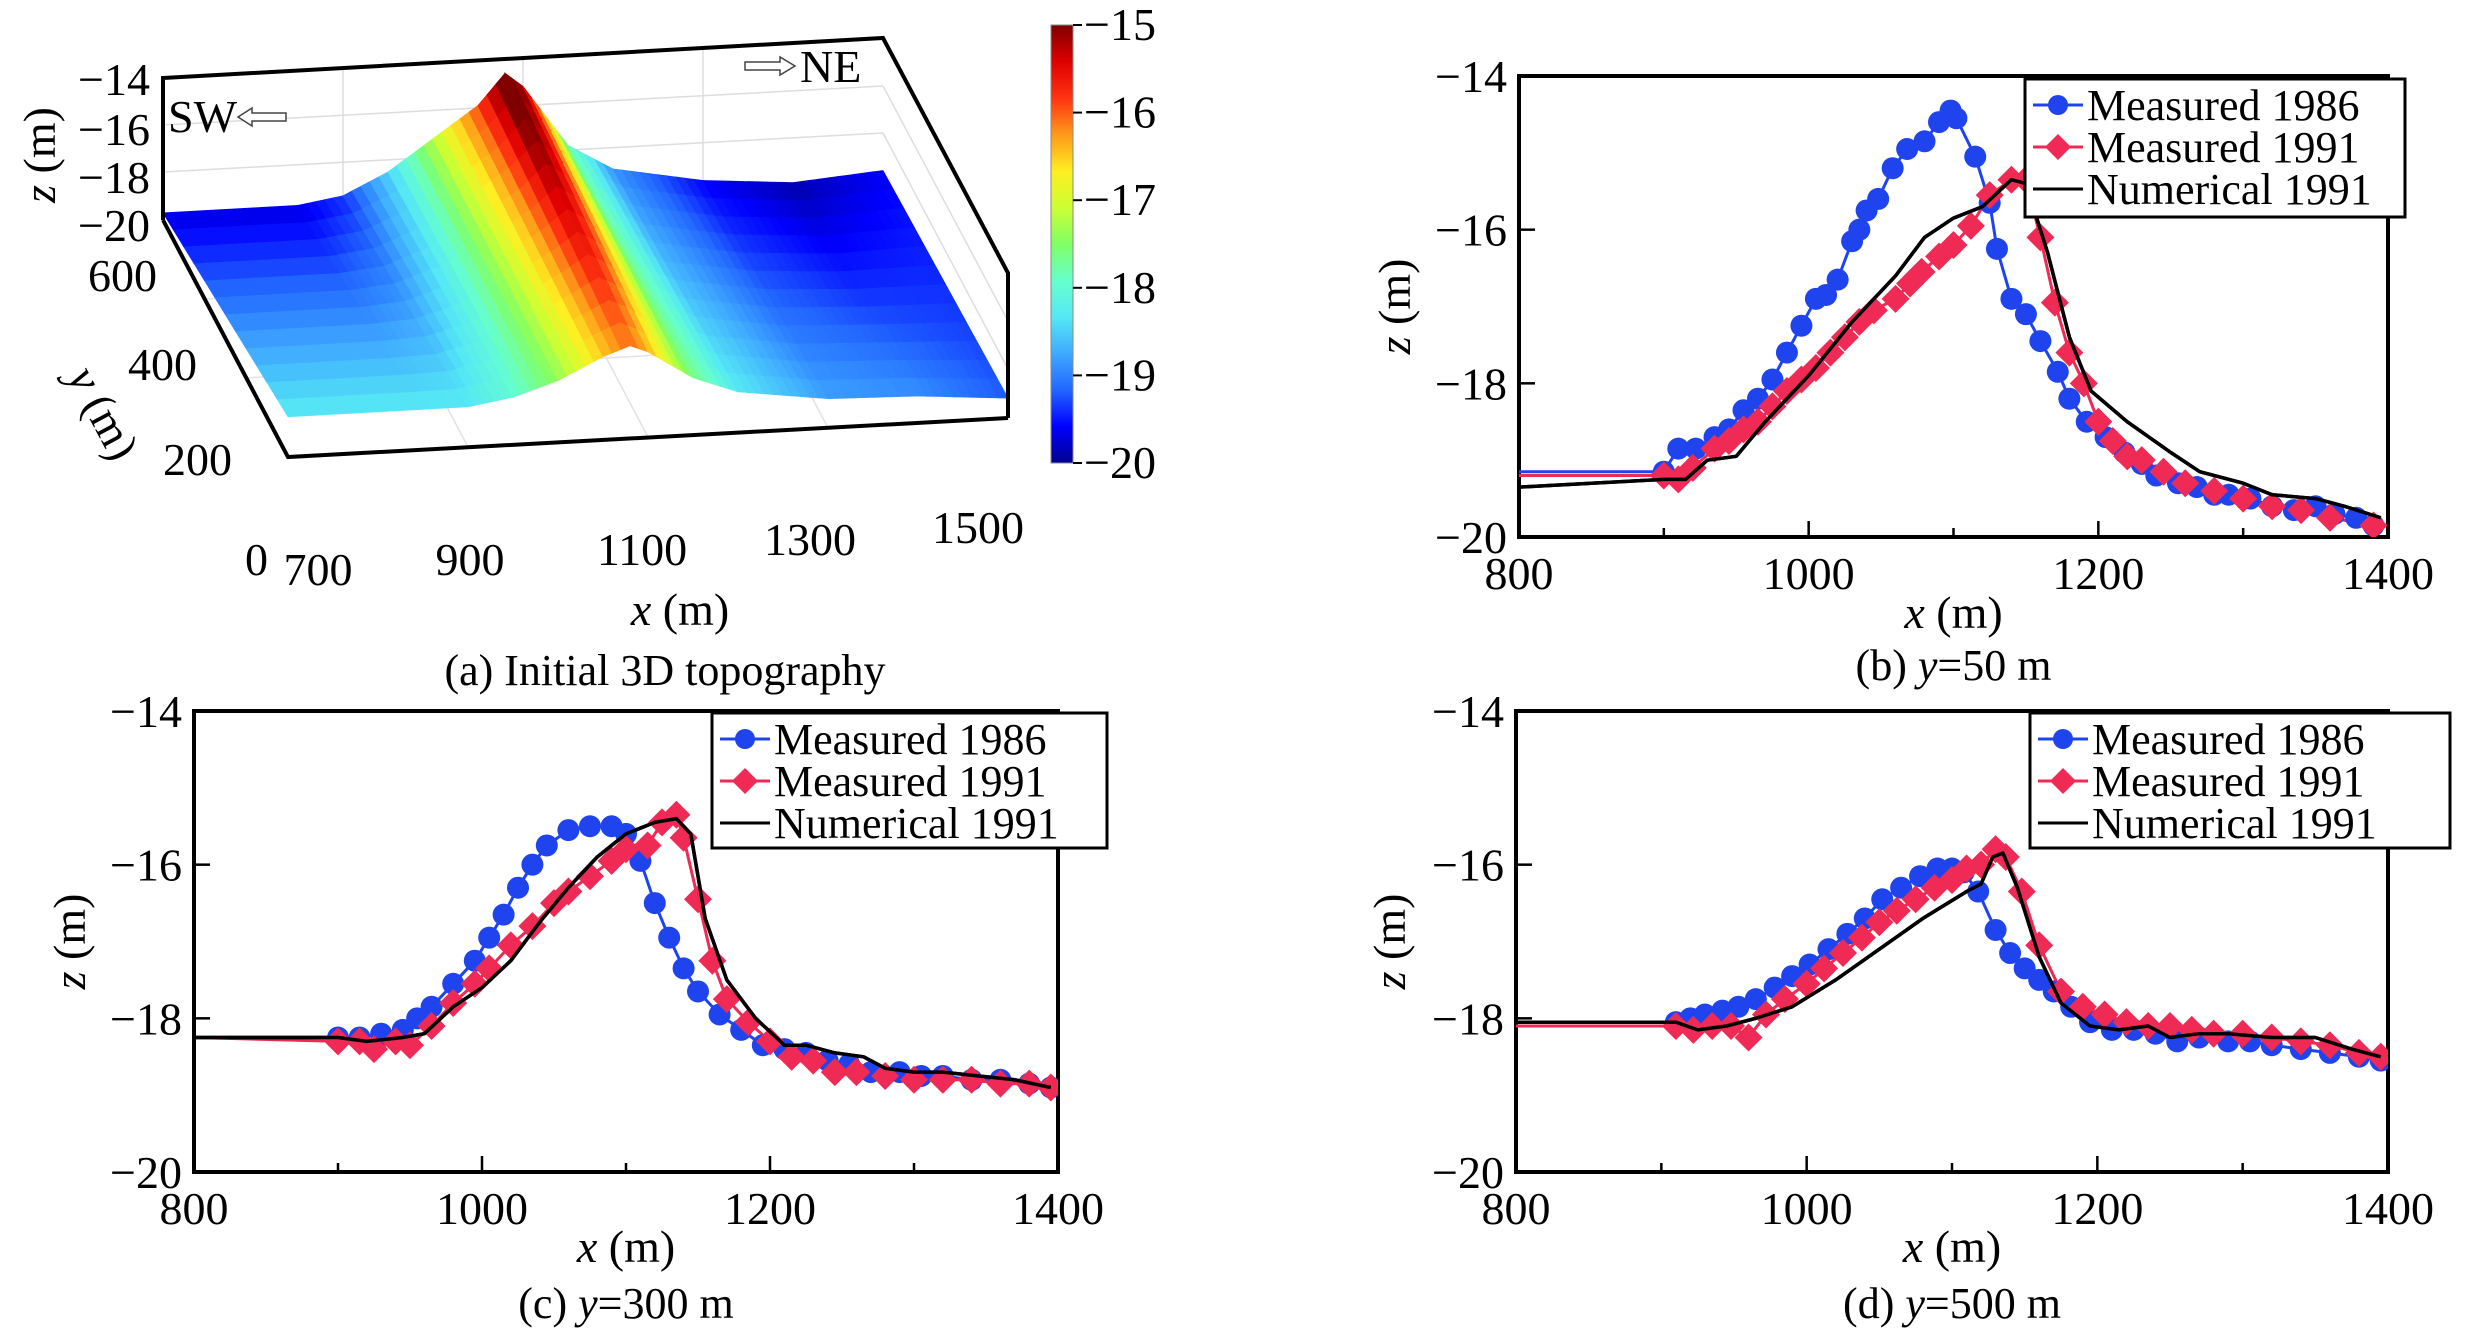  I want to click on colorbar-tick-label: −19, so click(1120, 374).